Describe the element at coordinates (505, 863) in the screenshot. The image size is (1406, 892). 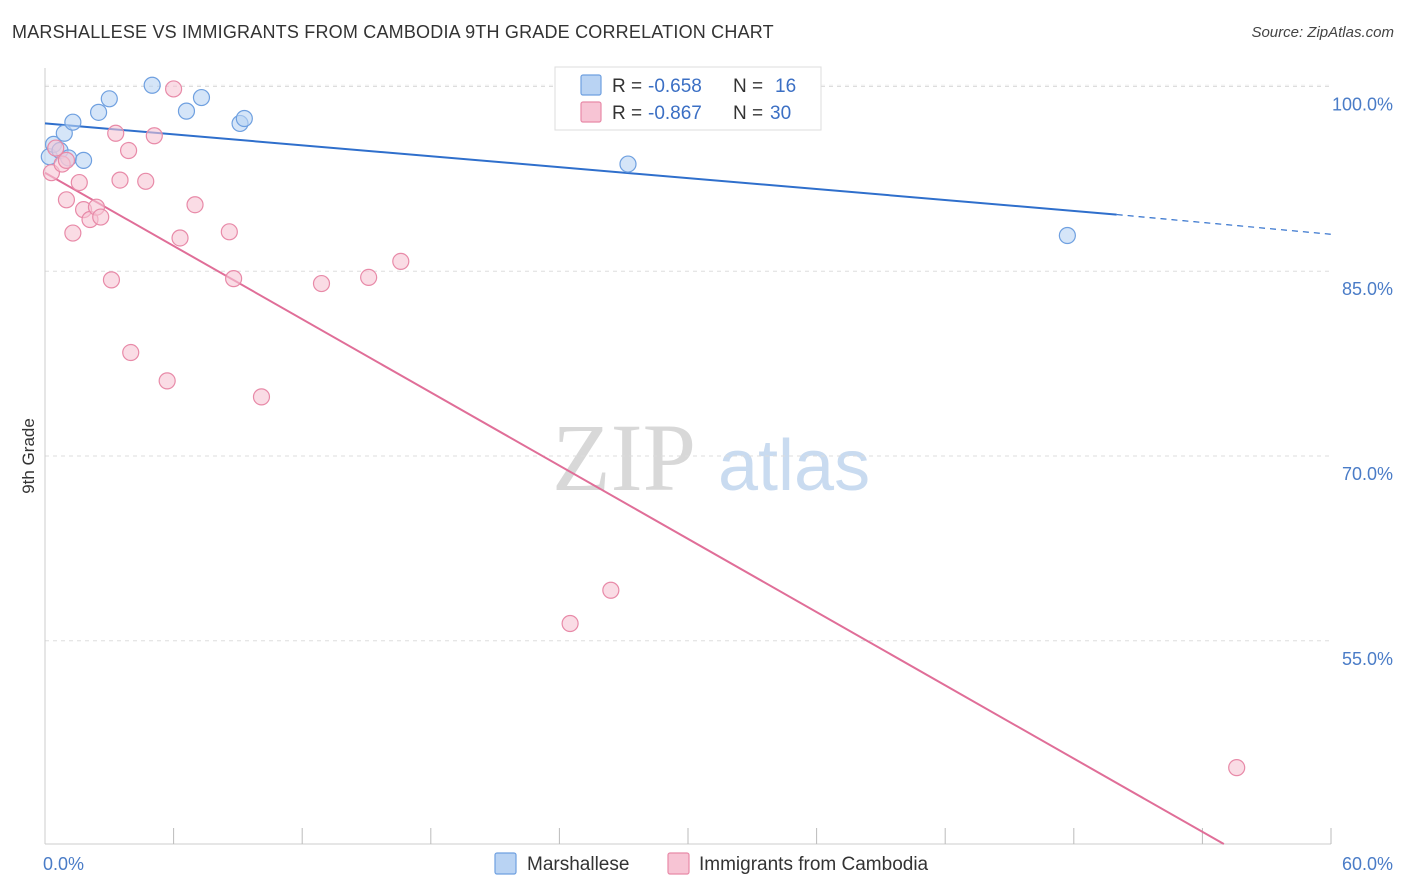
I see `bottom-legend-swatch-marshallese` at that location.